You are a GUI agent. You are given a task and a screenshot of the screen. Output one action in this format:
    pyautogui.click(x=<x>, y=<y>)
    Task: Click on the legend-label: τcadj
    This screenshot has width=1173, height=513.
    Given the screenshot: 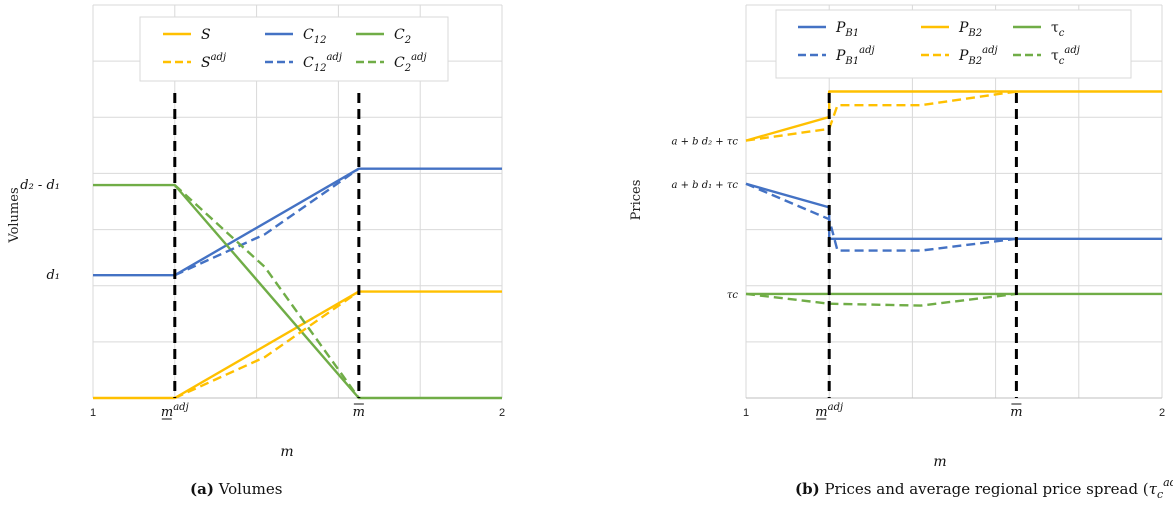 What is the action you would take?
    pyautogui.click(x=1065, y=56)
    